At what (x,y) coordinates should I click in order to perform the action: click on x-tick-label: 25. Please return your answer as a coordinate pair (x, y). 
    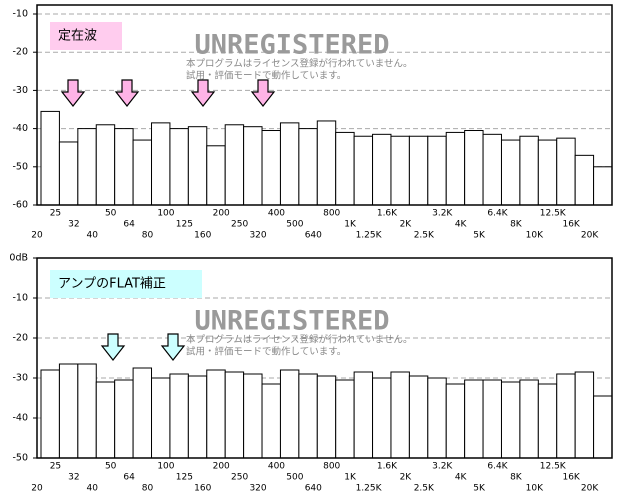
    Looking at the image, I should click on (55, 214).